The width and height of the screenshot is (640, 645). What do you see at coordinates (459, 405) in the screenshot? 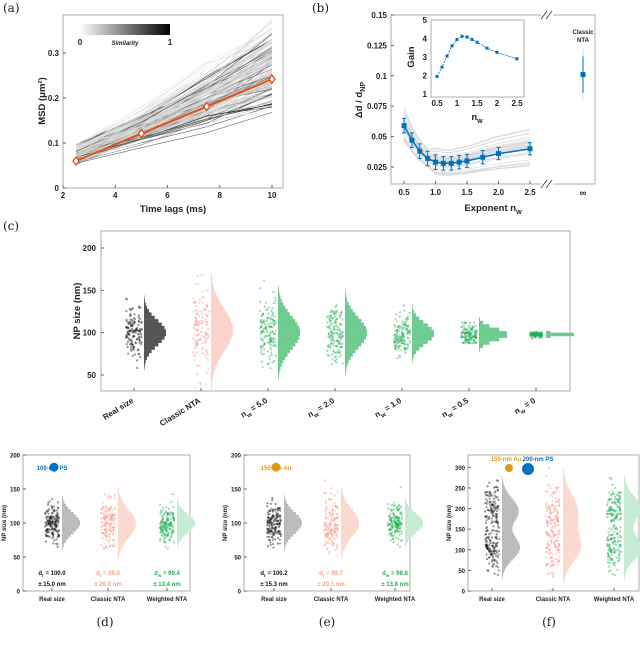
I see `label-suffix: = 0.5` at bounding box center [459, 405].